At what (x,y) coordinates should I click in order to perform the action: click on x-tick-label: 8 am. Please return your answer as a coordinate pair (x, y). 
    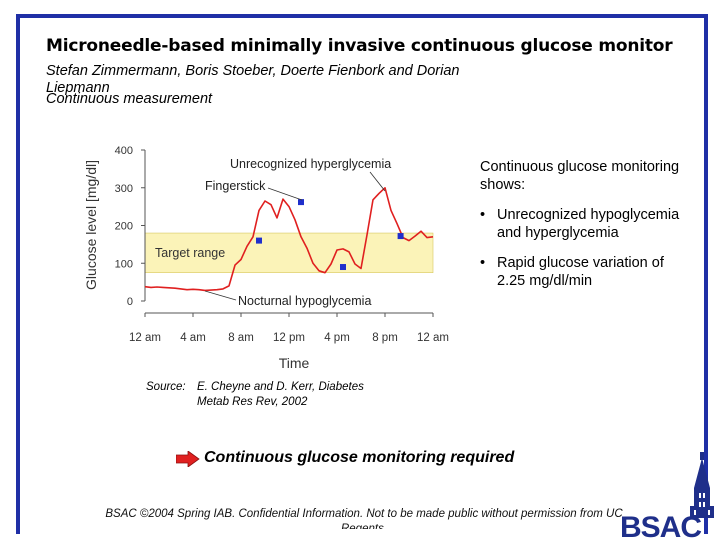
    Looking at the image, I should click on (241, 338).